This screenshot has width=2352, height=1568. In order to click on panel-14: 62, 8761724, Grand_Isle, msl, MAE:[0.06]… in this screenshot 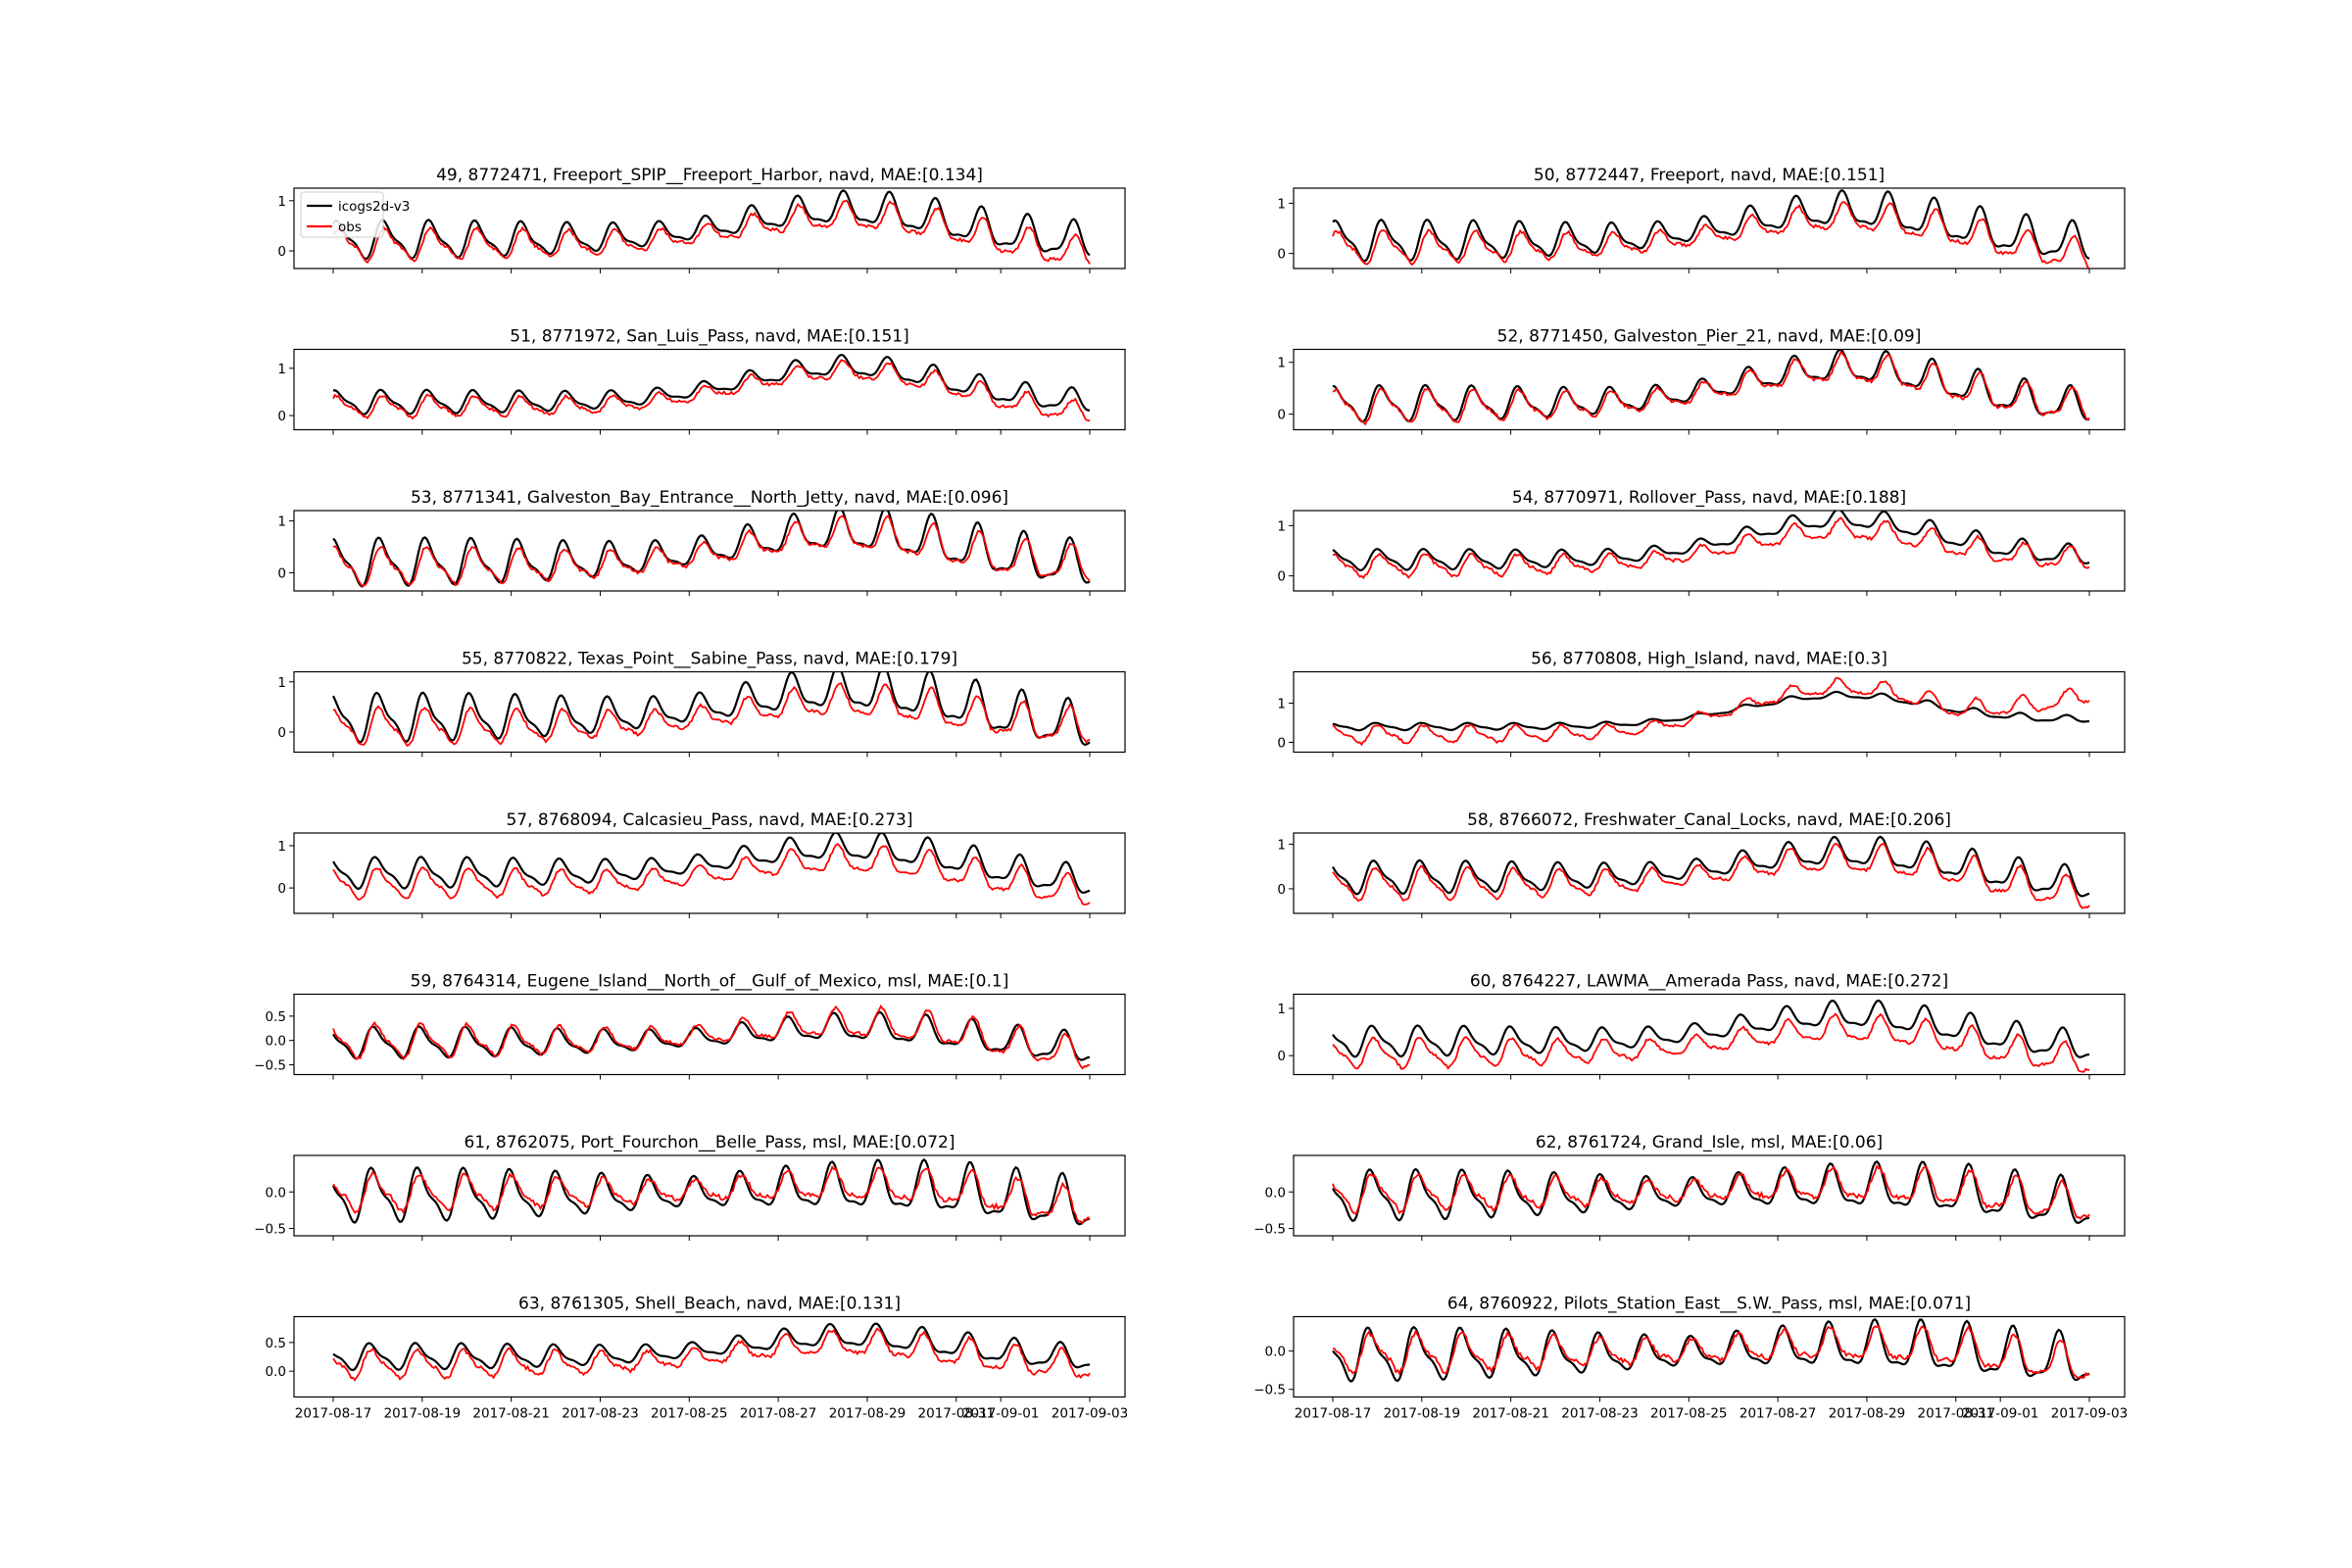, I will do `click(1689, 1187)`.